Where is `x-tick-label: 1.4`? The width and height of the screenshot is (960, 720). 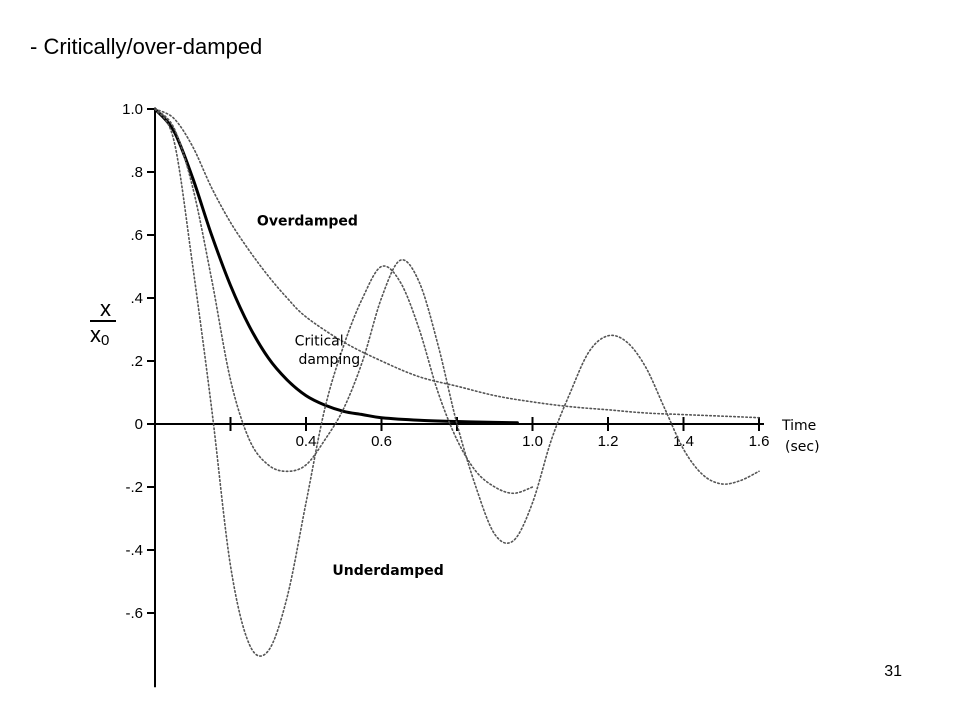
x-tick-label: 1.4 is located at coordinates (683, 441).